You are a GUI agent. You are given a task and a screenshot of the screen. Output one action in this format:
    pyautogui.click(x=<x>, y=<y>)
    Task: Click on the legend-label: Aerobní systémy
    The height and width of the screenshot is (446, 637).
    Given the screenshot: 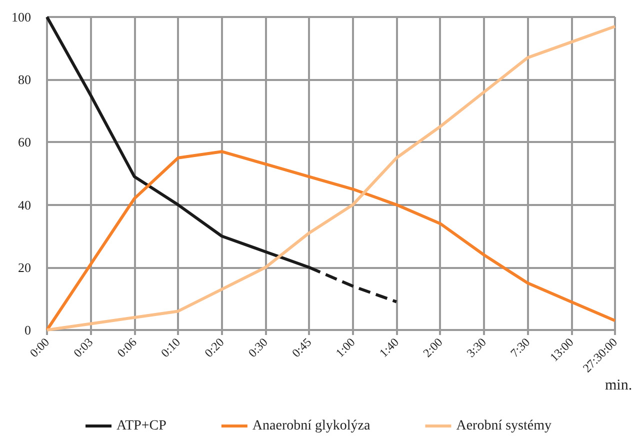 What is the action you would take?
    pyautogui.click(x=504, y=426)
    